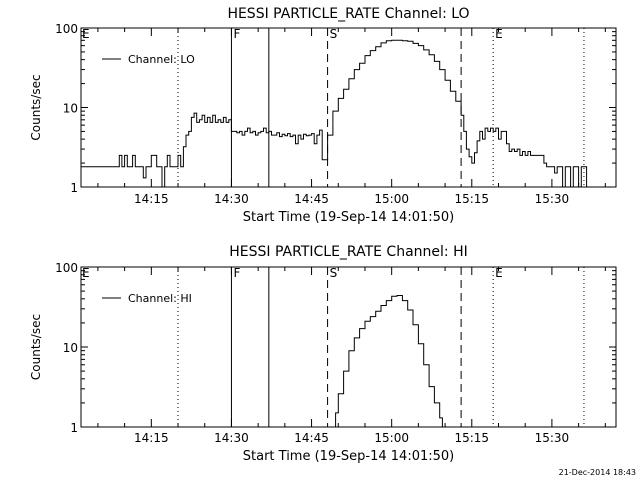 The width and height of the screenshot is (640, 480). What do you see at coordinates (597, 472) in the screenshot?
I see `footer-timestamp: 21-Dec-2014 18:43` at bounding box center [597, 472].